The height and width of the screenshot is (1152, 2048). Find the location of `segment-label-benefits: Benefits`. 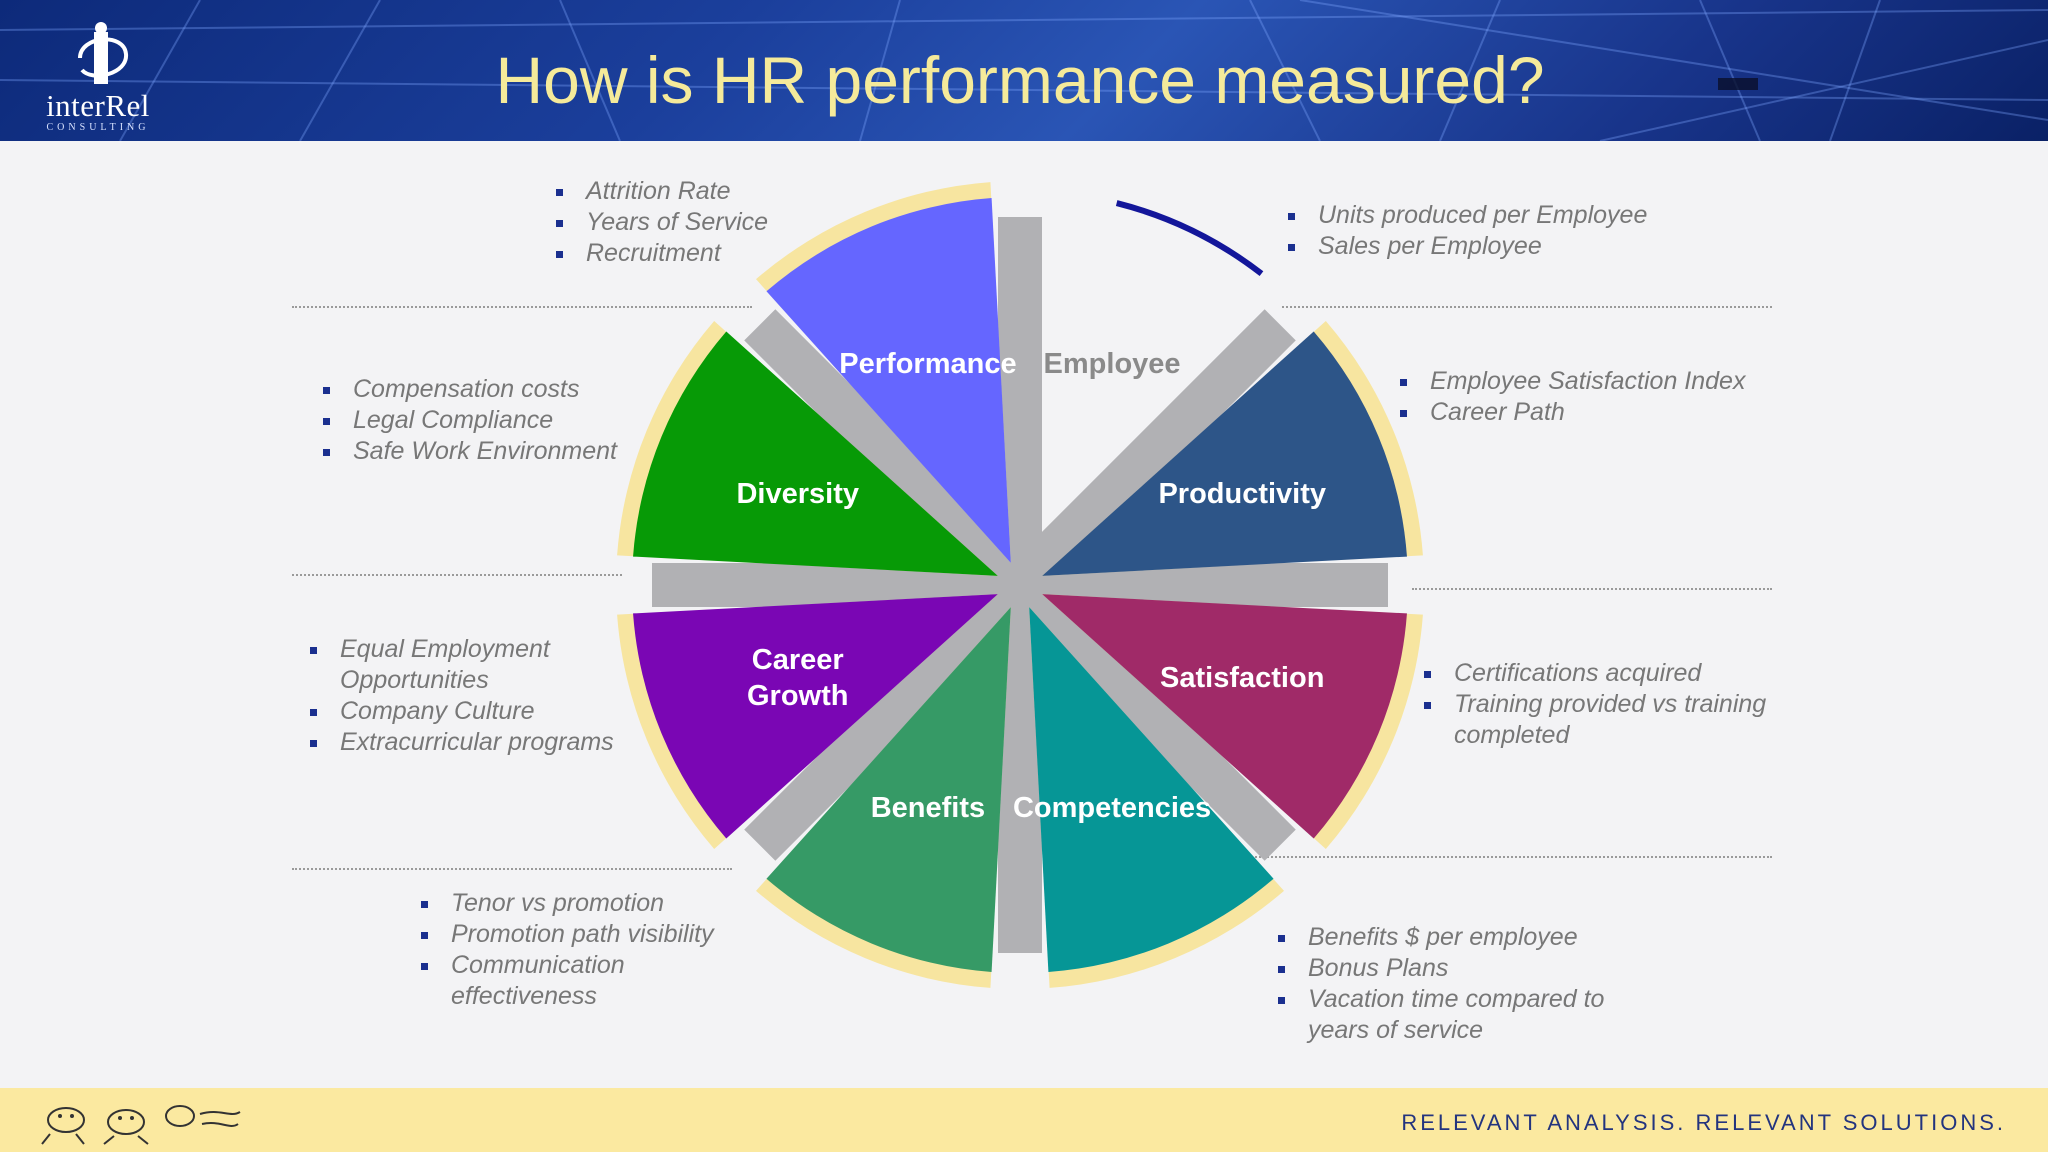

segment-label-benefits: Benefits is located at coordinates (928, 808).